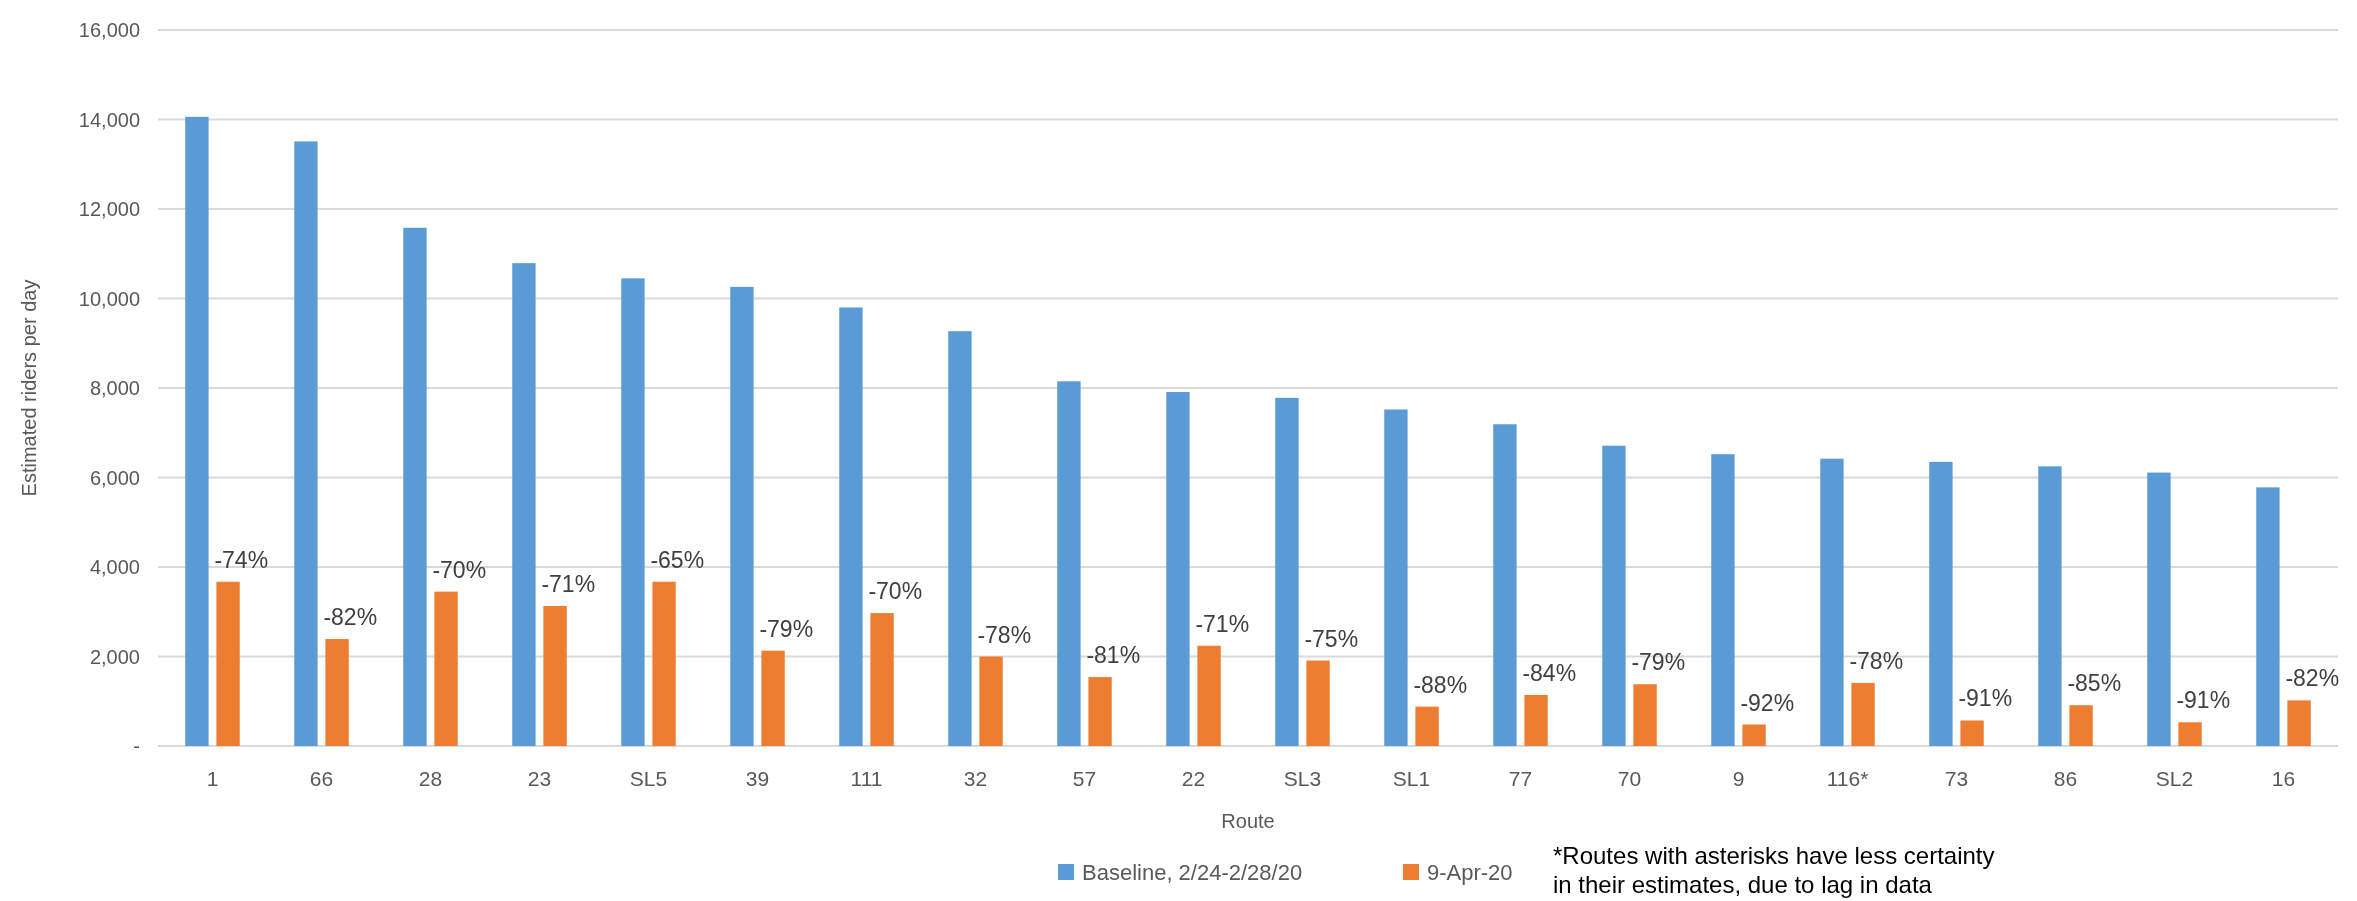  I want to click on x-tick-label: 111, so click(866, 778).